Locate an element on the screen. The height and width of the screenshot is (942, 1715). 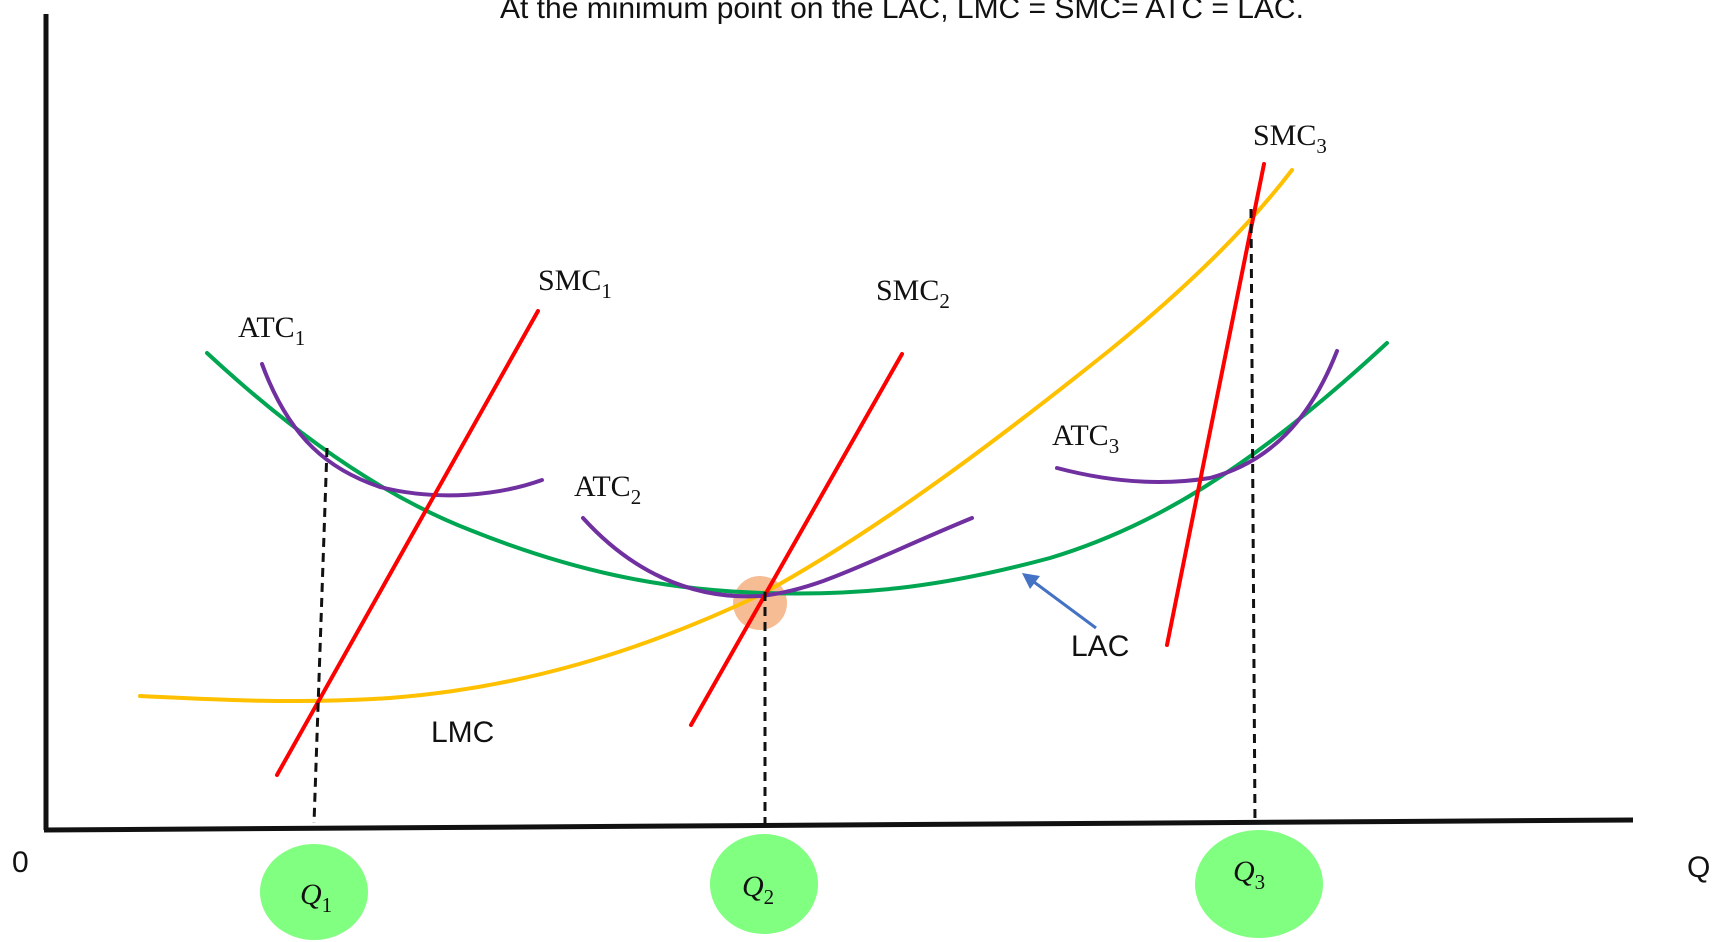
q1-marker is located at coordinates (314, 892).